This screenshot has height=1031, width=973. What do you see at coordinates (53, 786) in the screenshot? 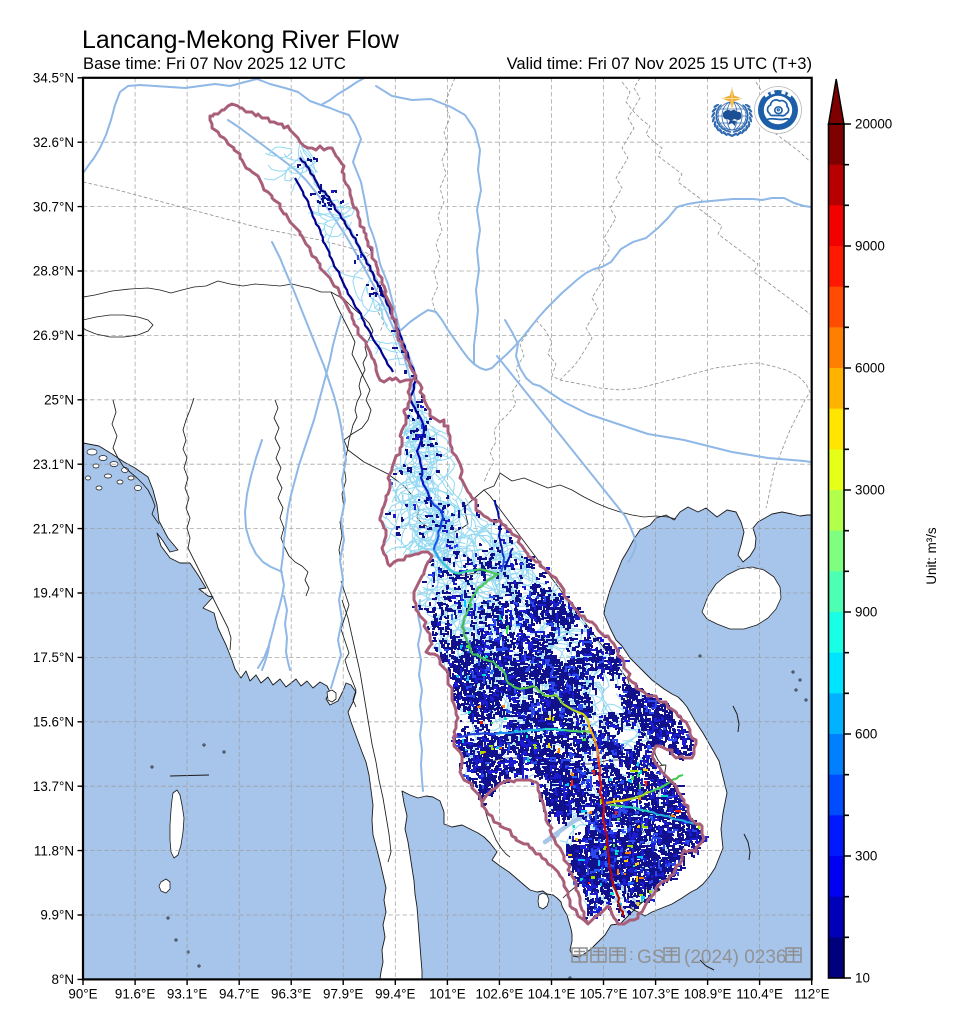
I see `svg-text: 13.7°N` at bounding box center [53, 786].